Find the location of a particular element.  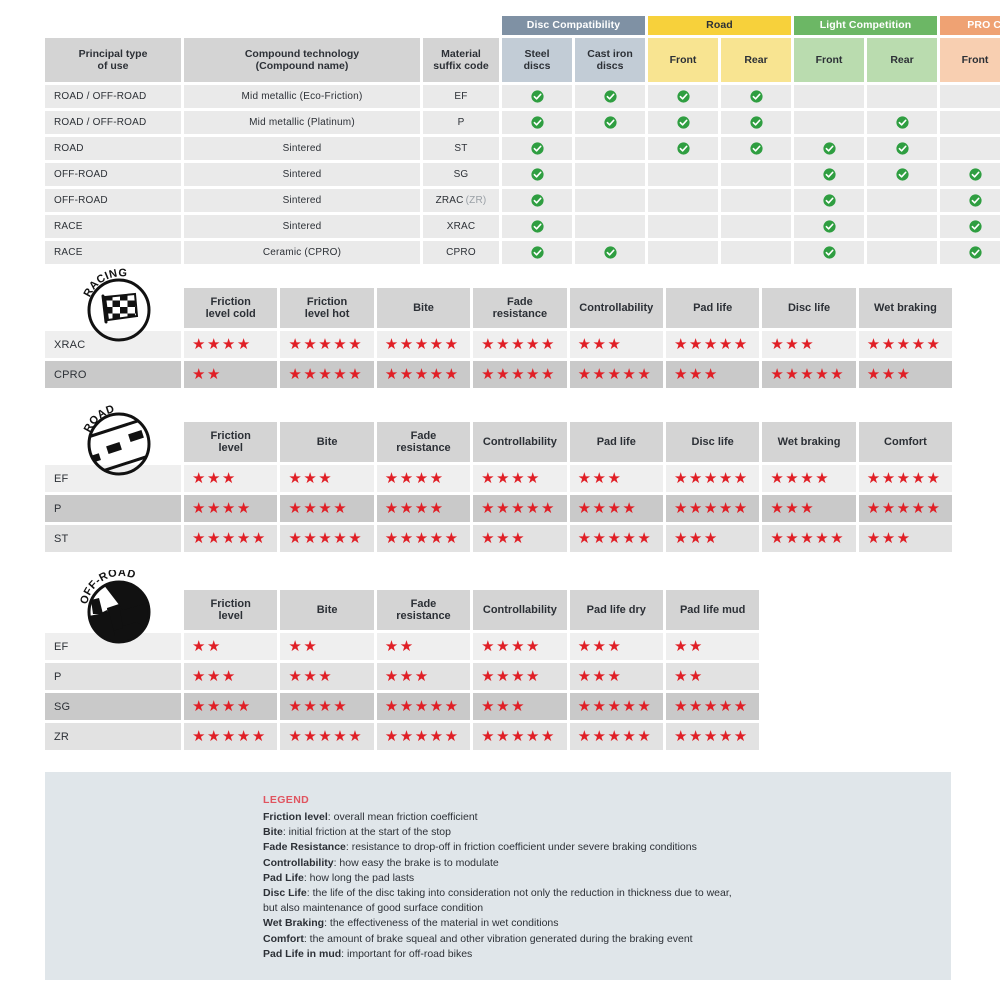

table-row: SG ★ ★ ★ ★ ★ ★ ★ ★ ★ ★ ★ ★ ★ ★ ★ ★ ★ ★ ★ ★ ★ ★ ★ ★ ★ ★ is located at coordinates (498, 706).